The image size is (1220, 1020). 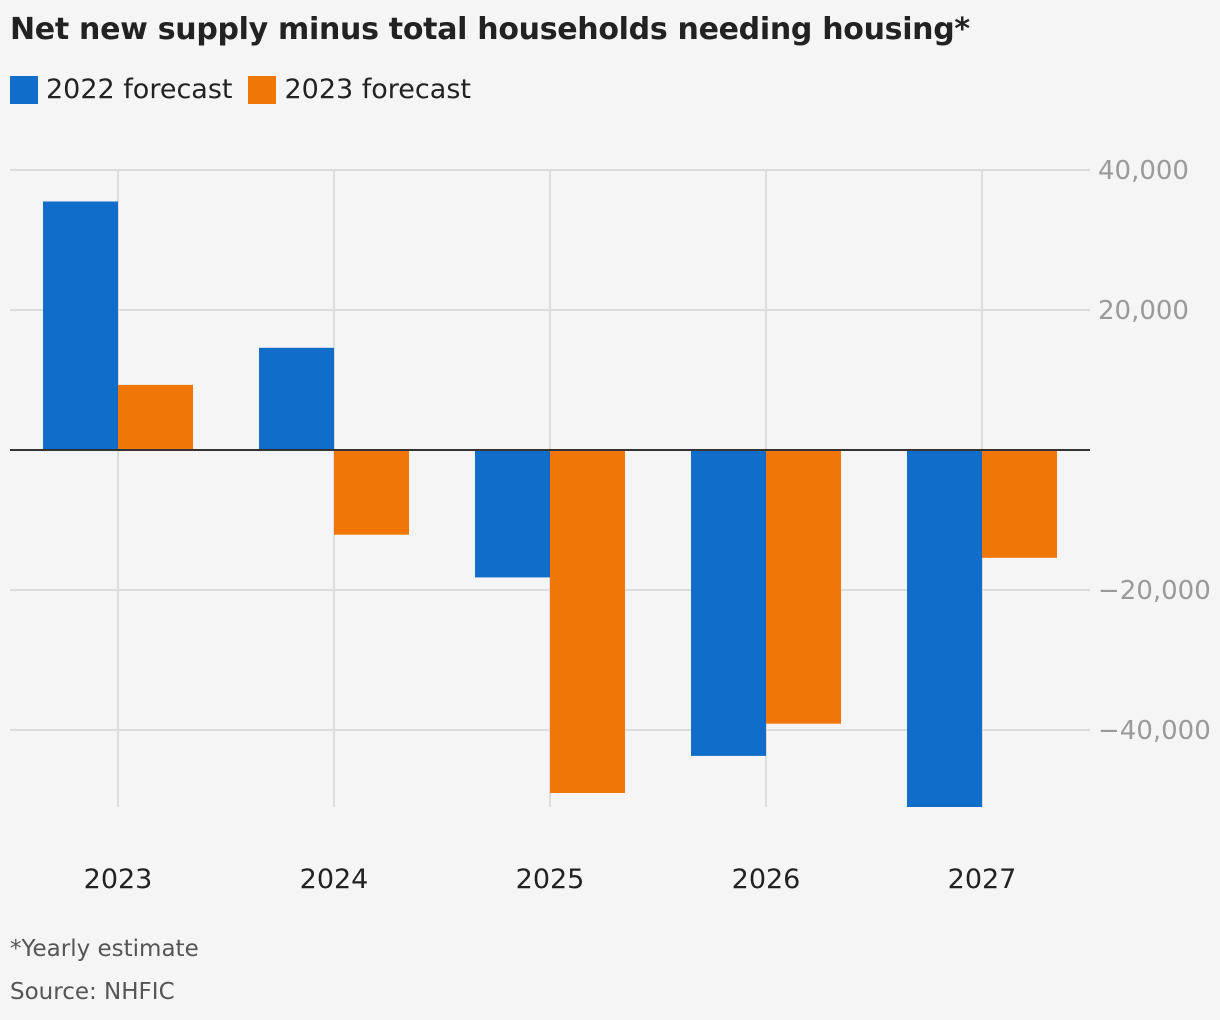 What do you see at coordinates (1154, 591) in the screenshot?
I see `y-tick-label: −20,000` at bounding box center [1154, 591].